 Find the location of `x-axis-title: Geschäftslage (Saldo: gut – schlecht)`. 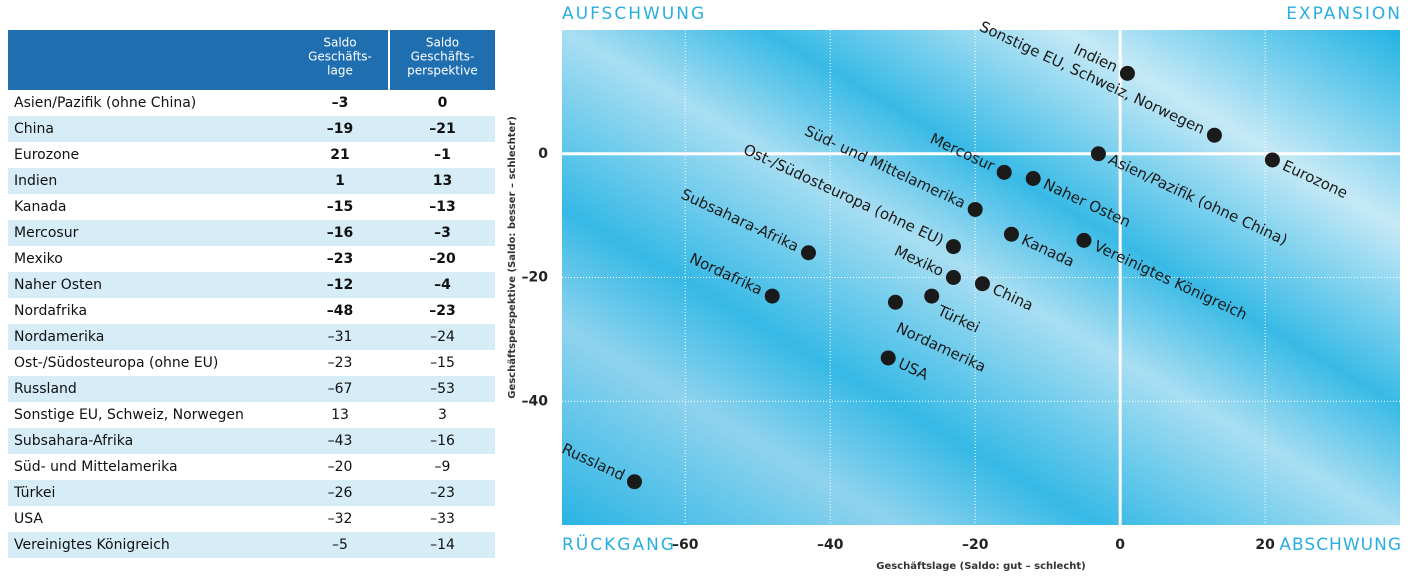

x-axis-title: Geschäftslage (Saldo: gut – schlecht) is located at coordinates (981, 566).